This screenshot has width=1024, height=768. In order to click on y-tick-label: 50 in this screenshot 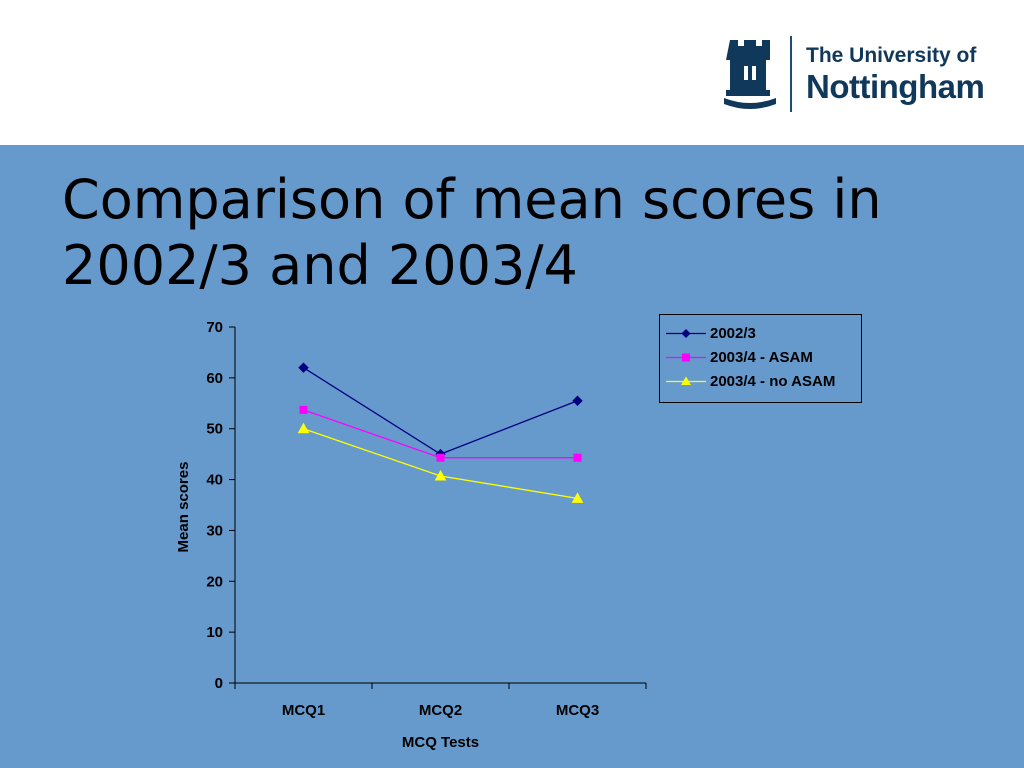, I will do `click(214, 429)`.